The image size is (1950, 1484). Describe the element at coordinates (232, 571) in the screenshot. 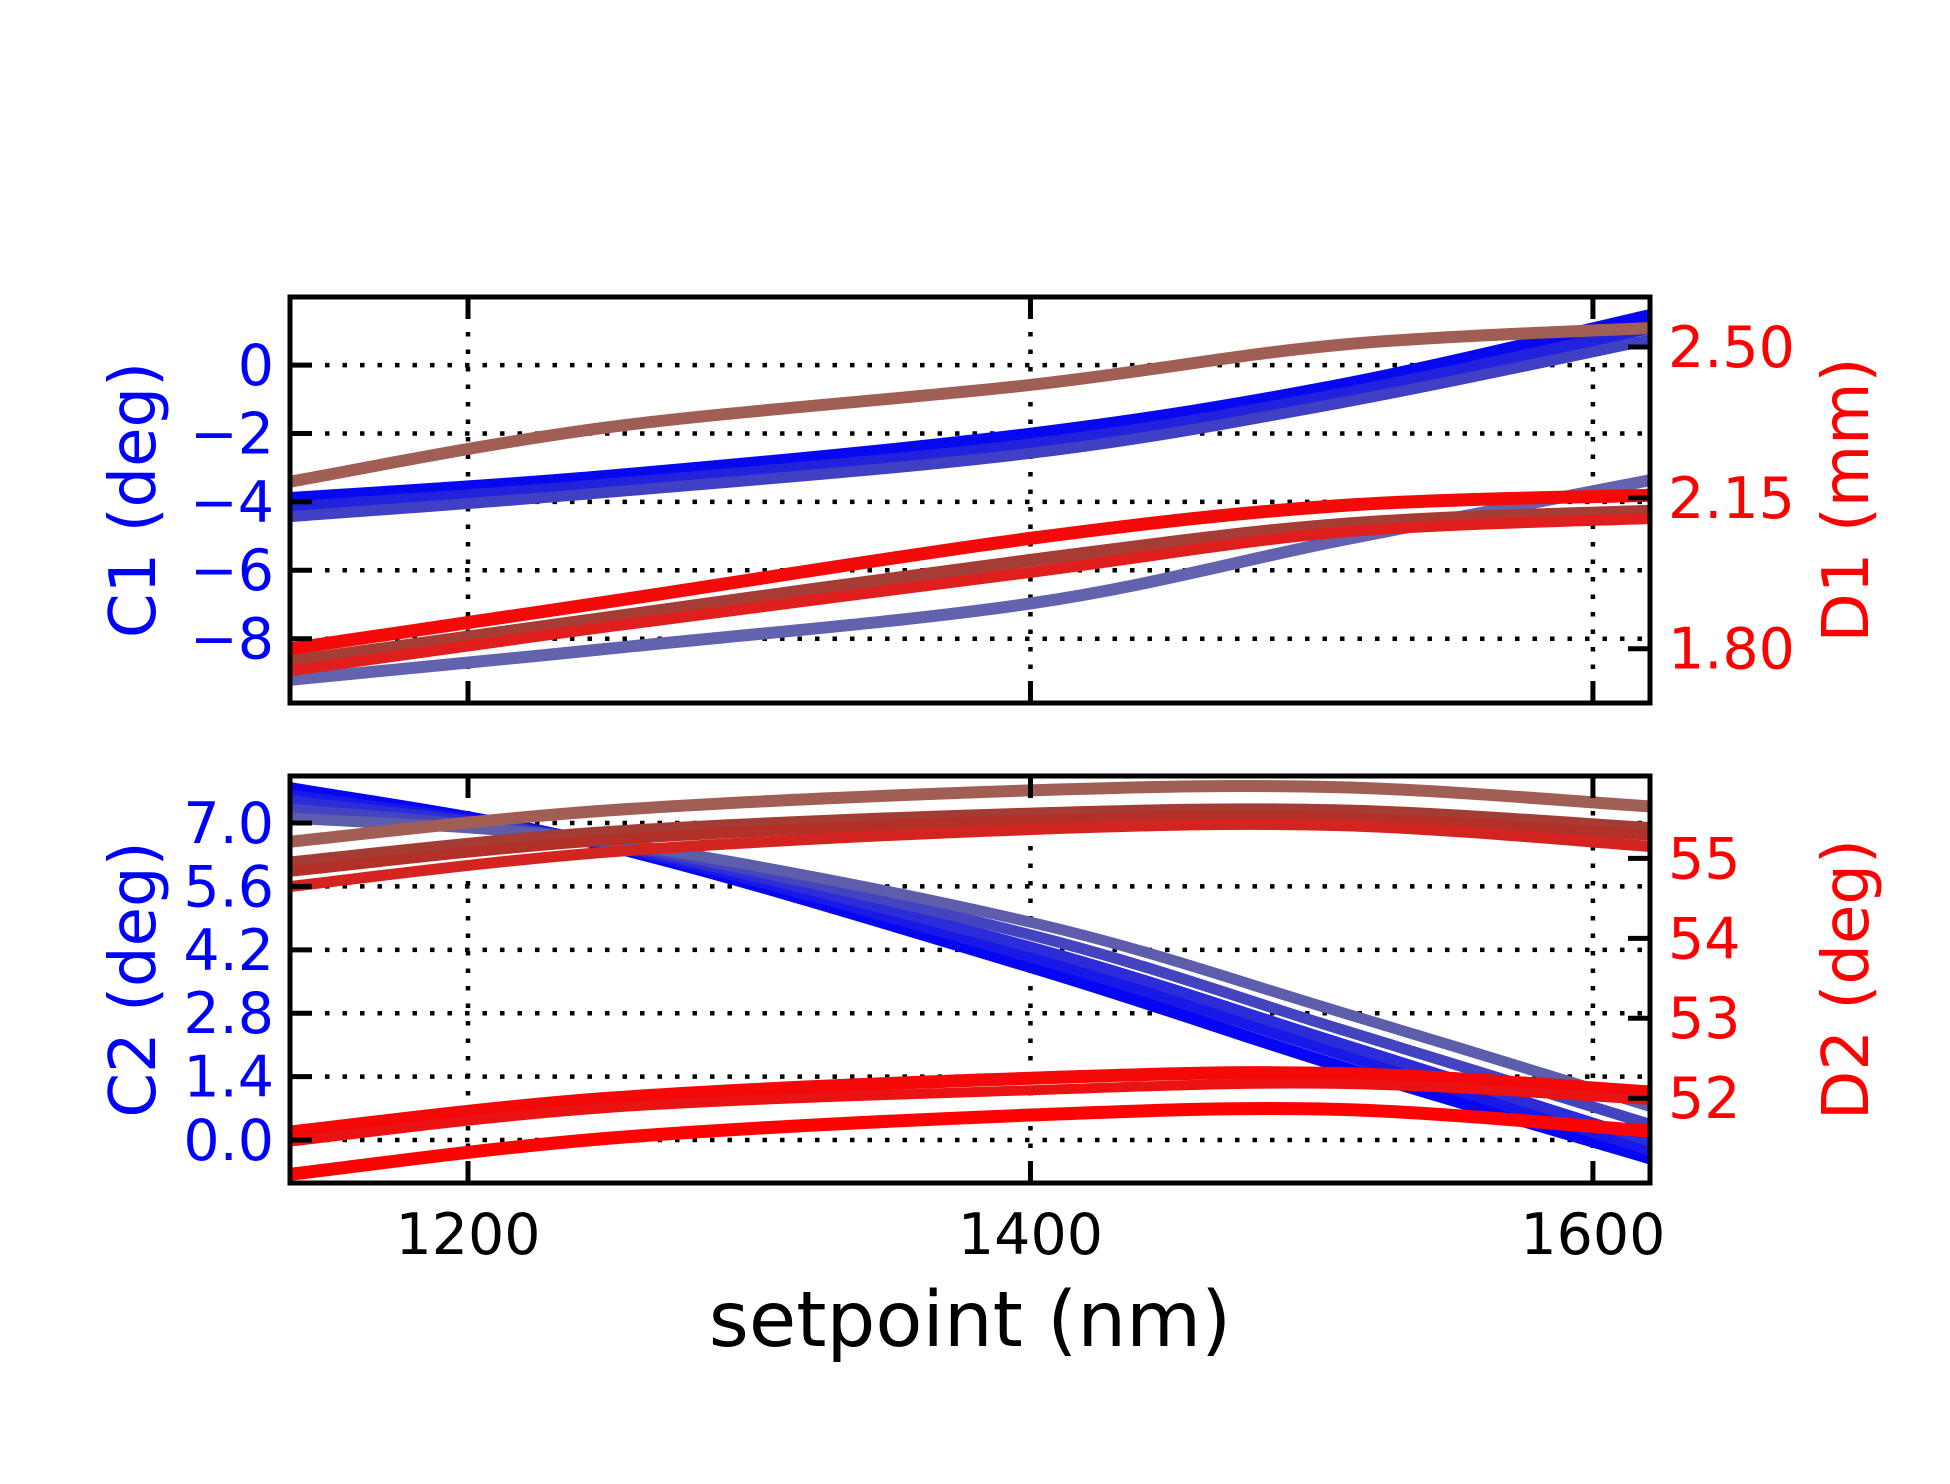

I see `left-tick-label: −6` at that location.